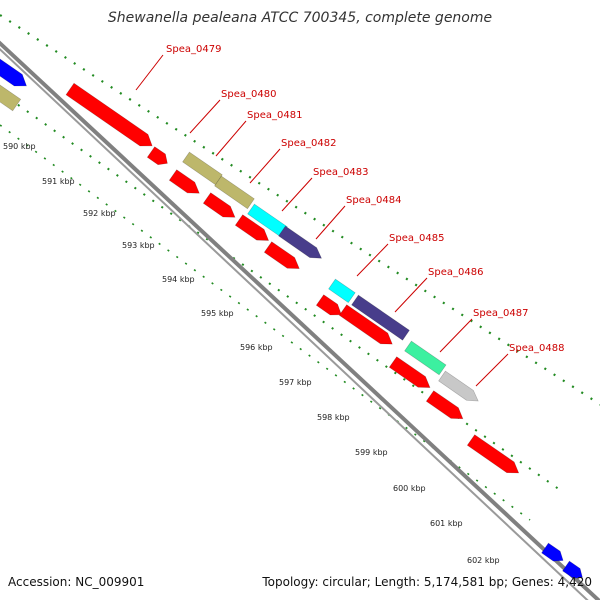  I want to click on scale-label: 601 kbp, so click(446, 523).